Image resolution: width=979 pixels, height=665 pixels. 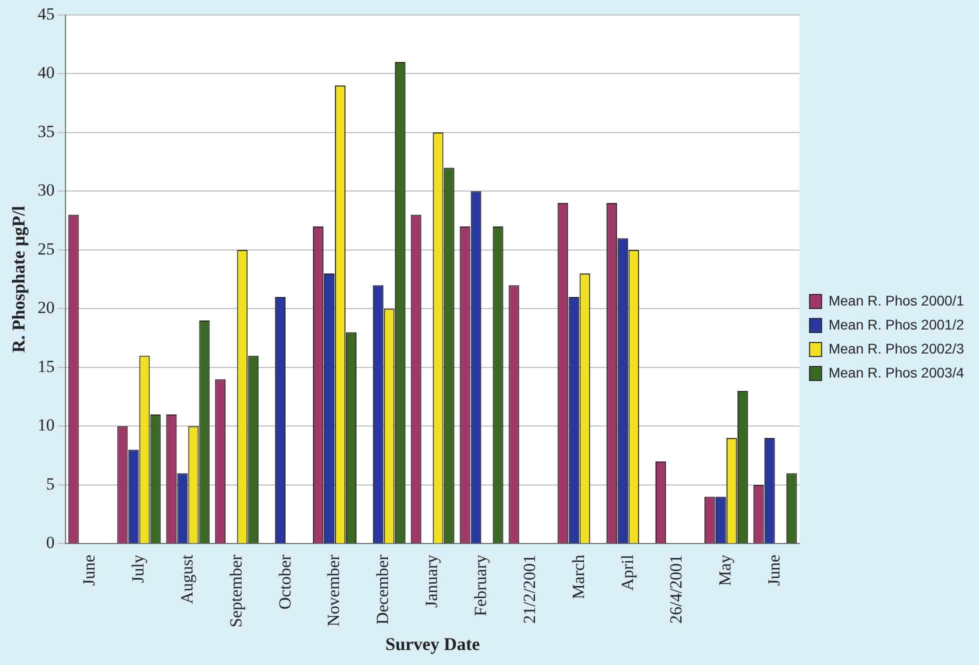 I want to click on x-tick-label: 26/4/2001, so click(x=676, y=589).